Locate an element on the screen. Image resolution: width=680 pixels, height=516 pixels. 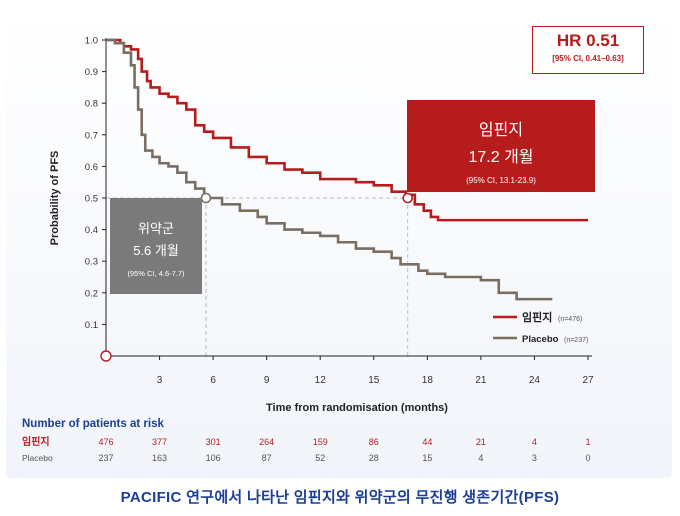
x-tick-label: 18 is located at coordinates (428, 380).